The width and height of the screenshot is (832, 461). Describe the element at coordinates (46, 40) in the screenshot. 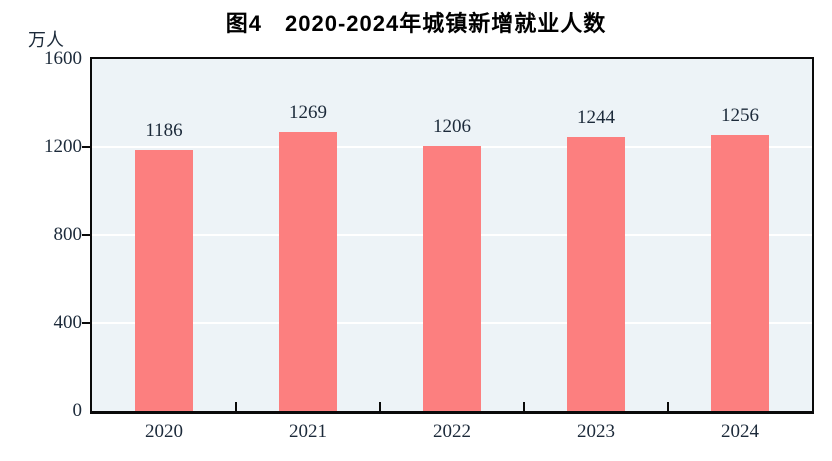

I see `y-axis-unit-label: 万人` at that location.